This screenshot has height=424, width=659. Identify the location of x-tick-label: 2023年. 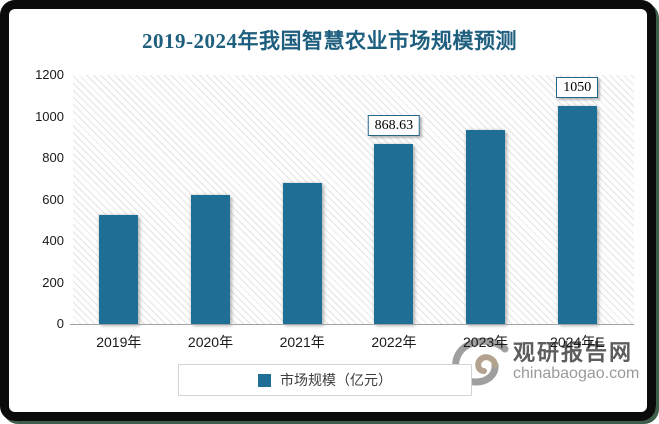
(486, 342).